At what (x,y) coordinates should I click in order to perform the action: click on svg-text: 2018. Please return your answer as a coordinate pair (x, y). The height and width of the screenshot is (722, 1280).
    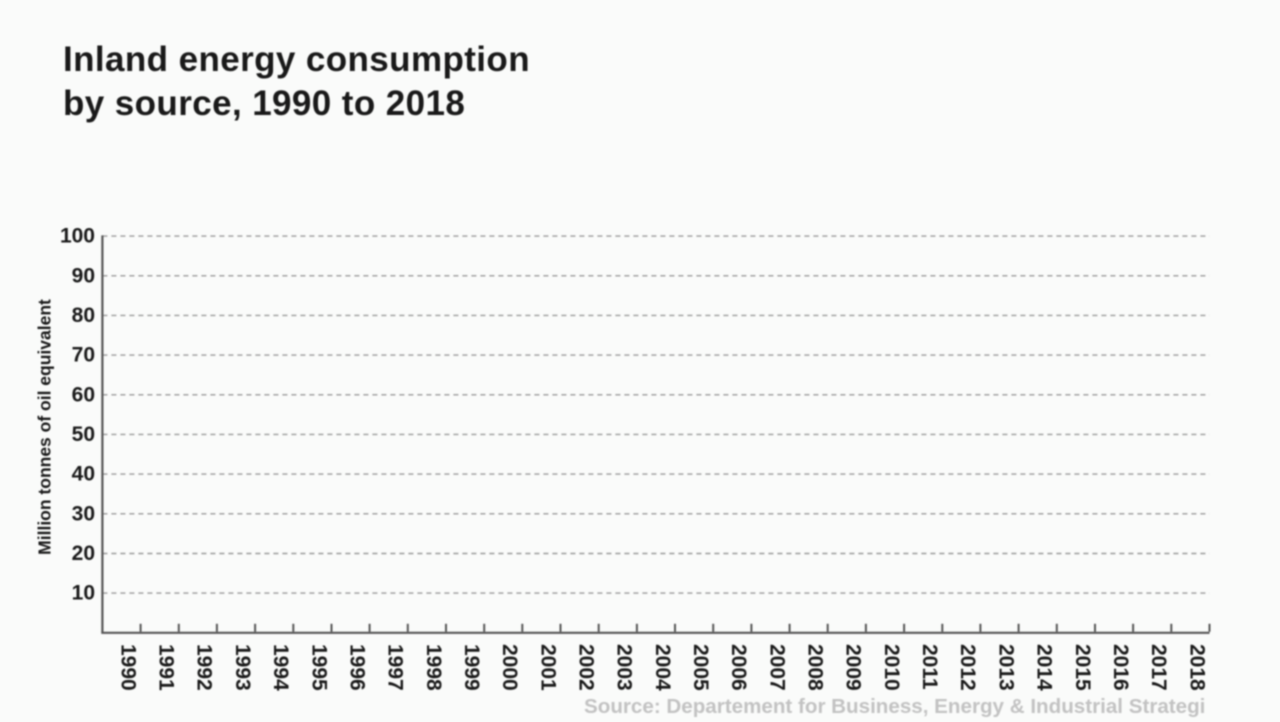
    Looking at the image, I should click on (1196, 667).